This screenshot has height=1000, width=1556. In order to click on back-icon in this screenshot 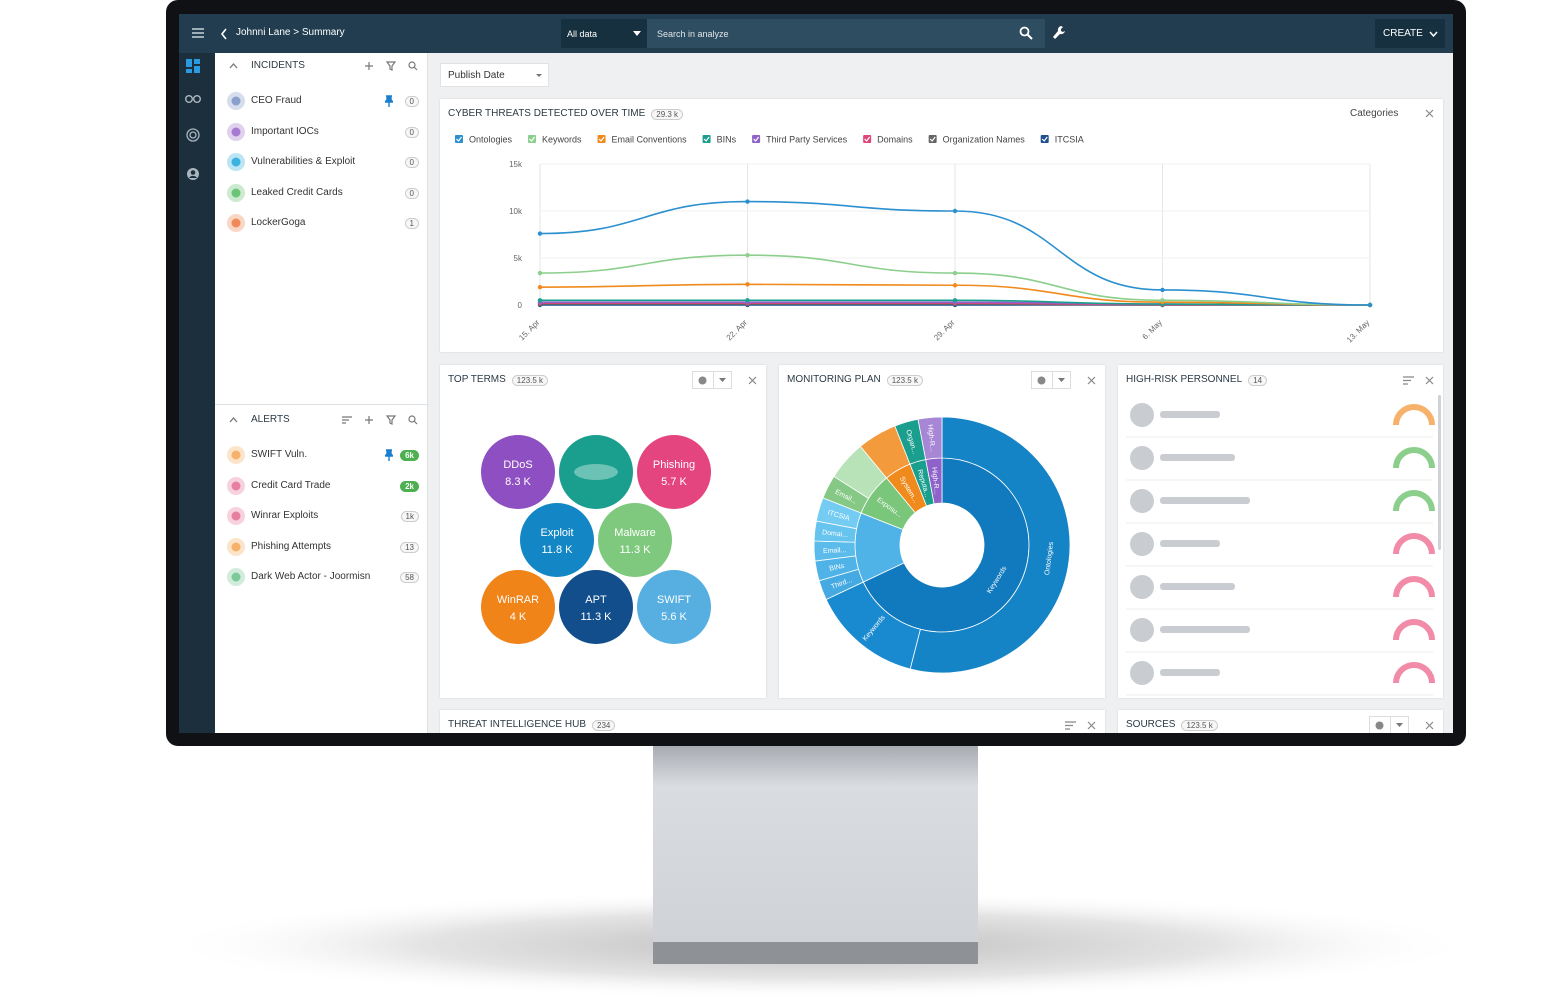, I will do `click(224, 34)`.